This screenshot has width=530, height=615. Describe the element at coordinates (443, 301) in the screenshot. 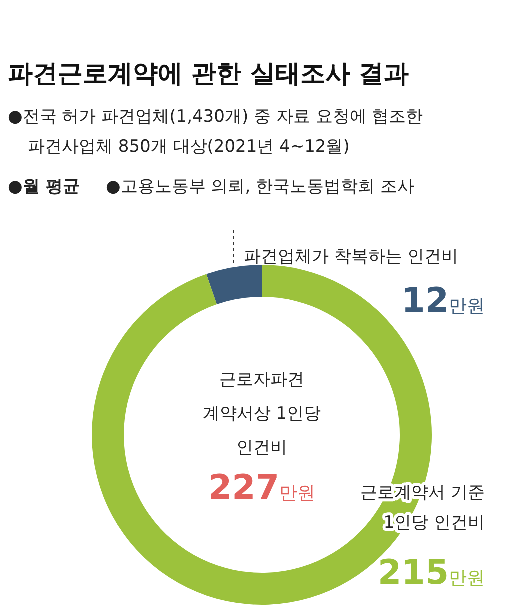

I see `data-label: 12만원` at that location.